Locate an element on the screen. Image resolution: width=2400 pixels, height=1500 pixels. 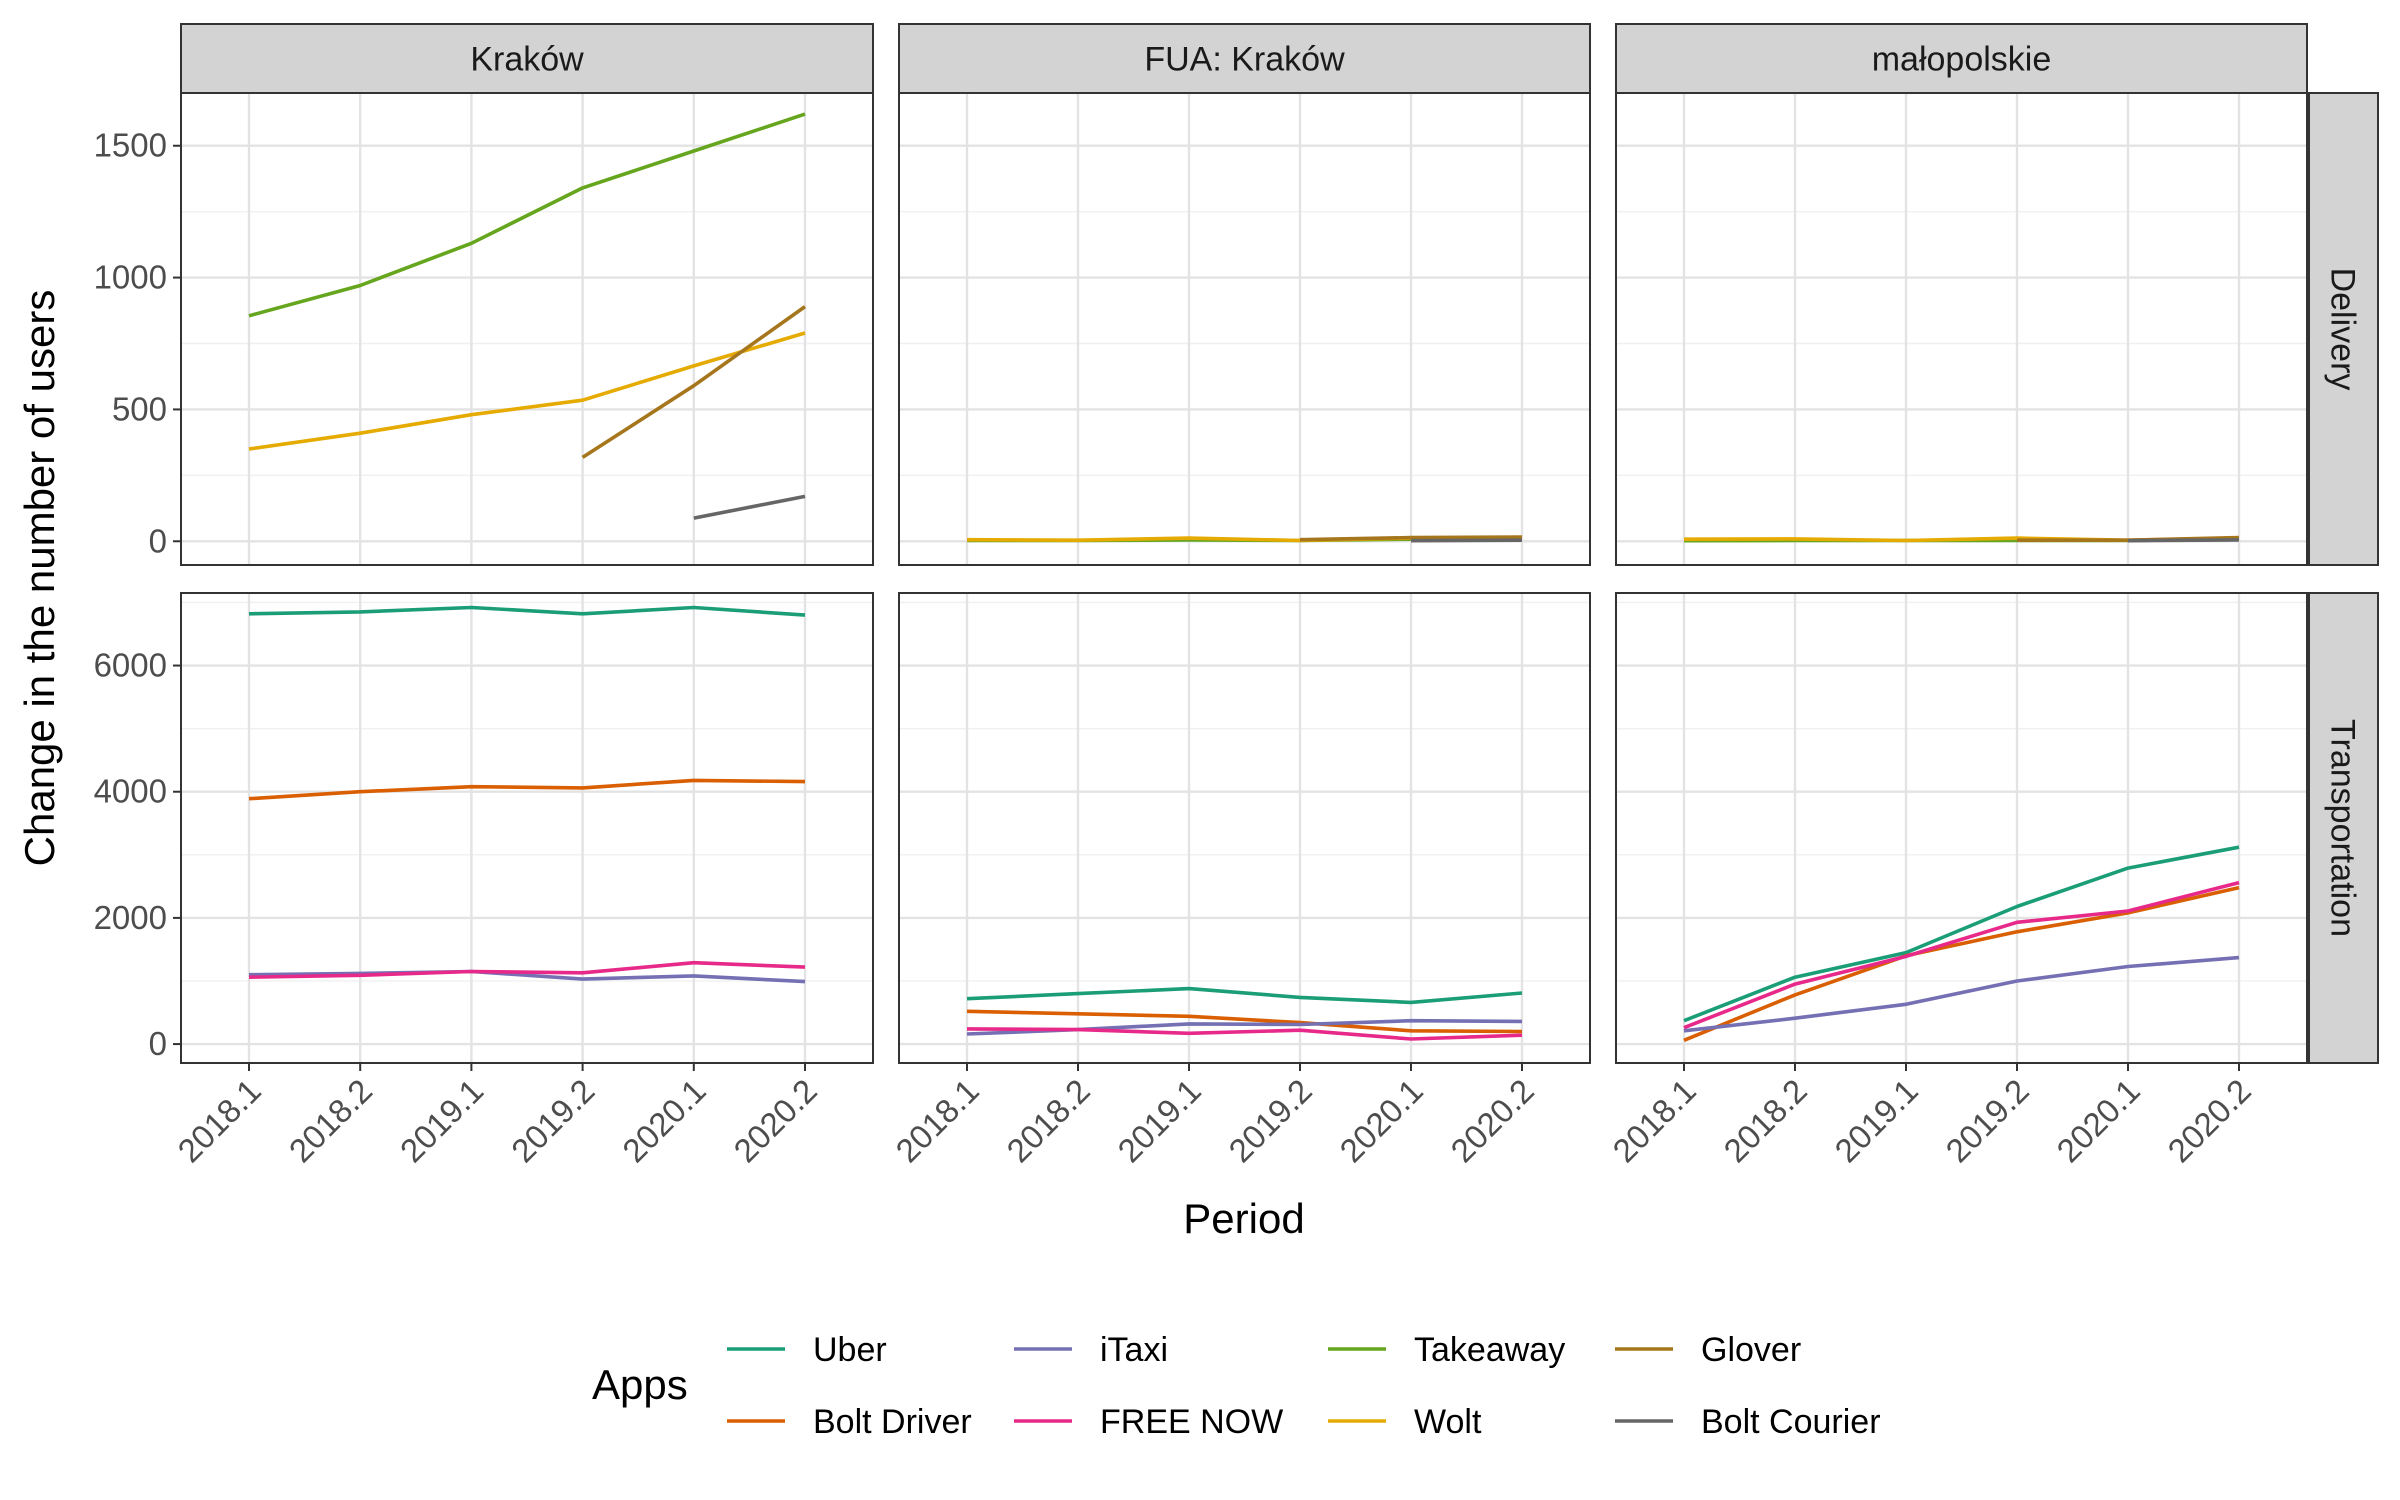
strip-label: Delivery is located at coordinates (2343, 329).